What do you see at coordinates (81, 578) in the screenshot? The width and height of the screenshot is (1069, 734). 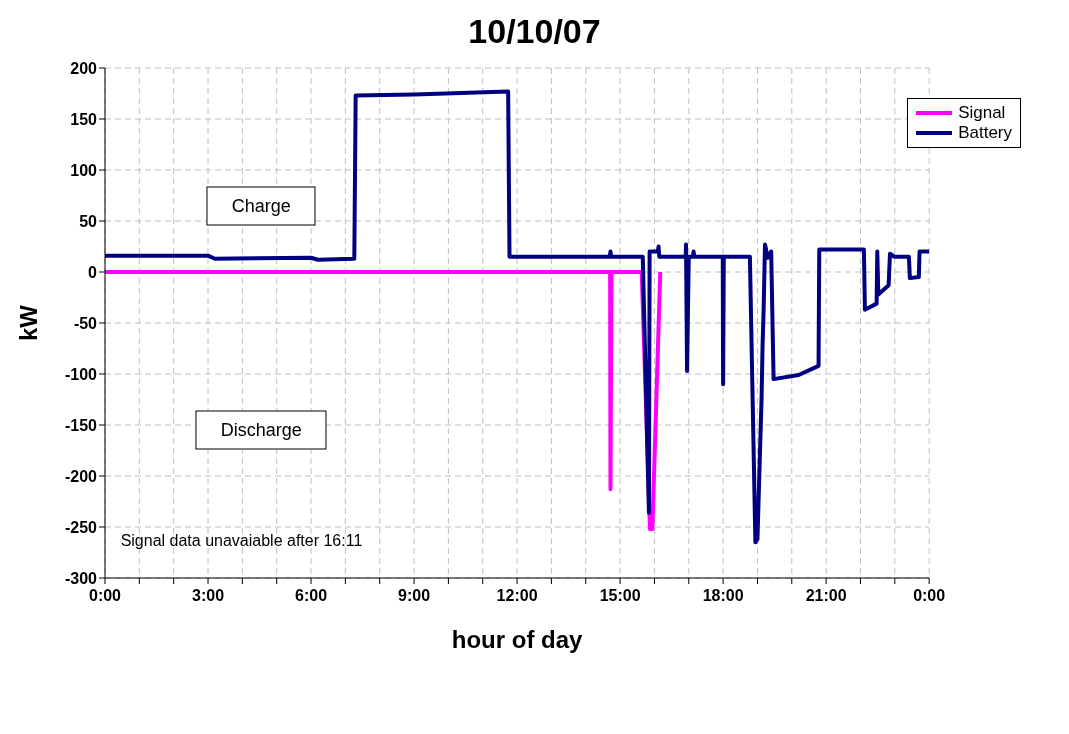 I see `y-tick-label: -300` at bounding box center [81, 578].